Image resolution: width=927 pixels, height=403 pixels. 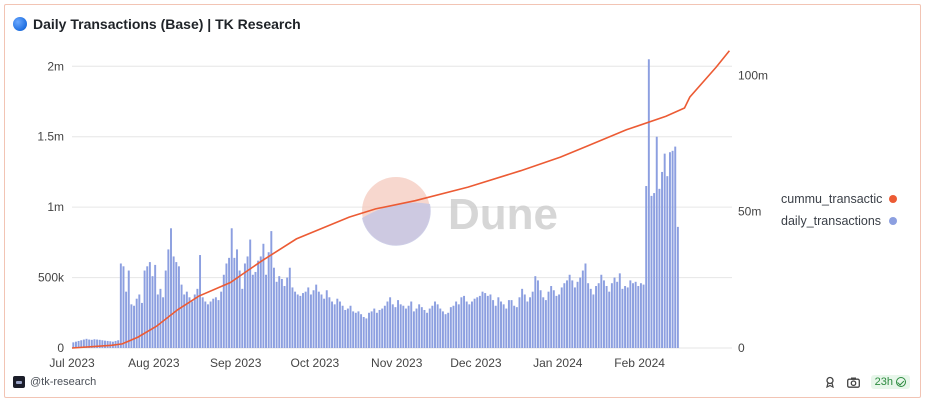 I want to click on check-circle-icon, so click(x=901, y=382).